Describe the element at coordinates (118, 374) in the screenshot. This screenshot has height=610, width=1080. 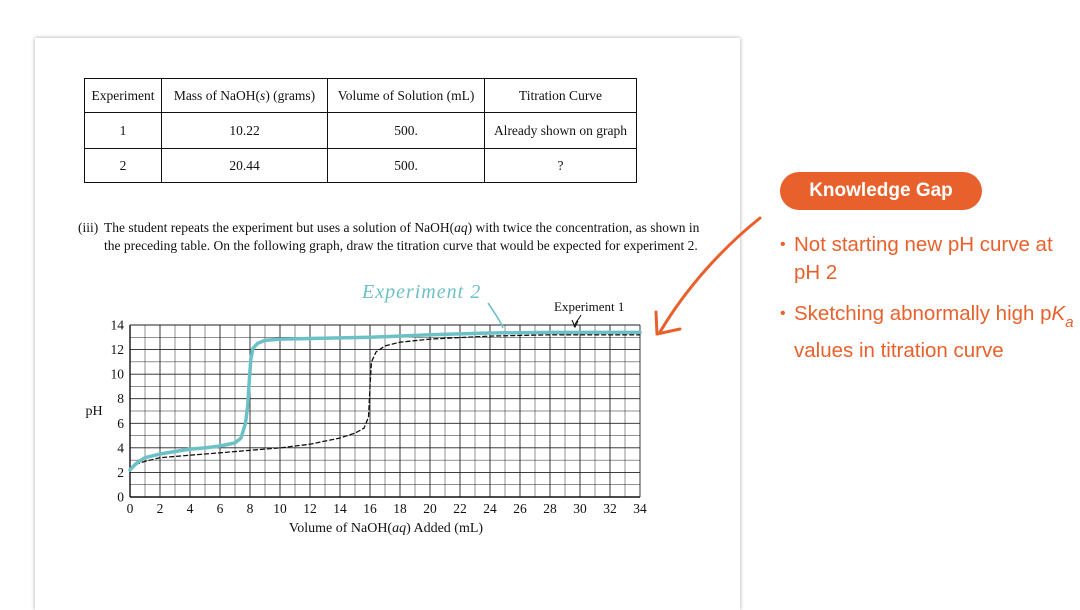
I see `y-tick-label: 10` at that location.